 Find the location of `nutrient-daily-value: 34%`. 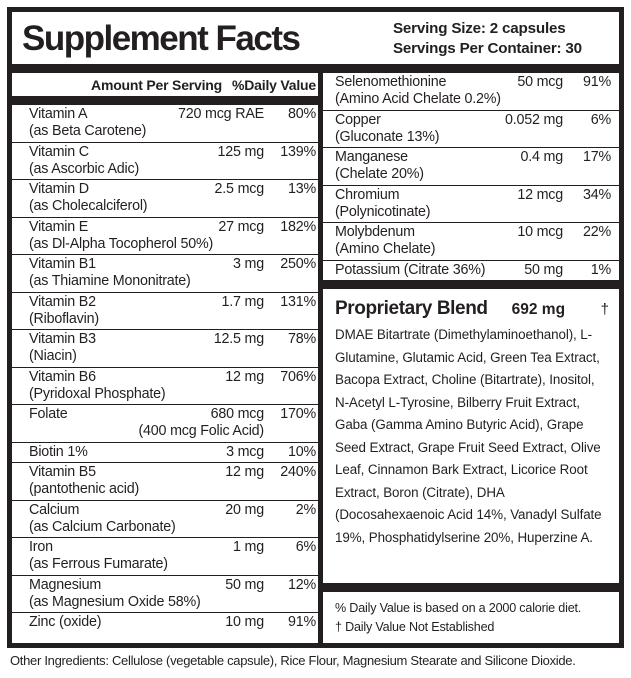

nutrient-daily-value: 34% is located at coordinates (596, 194).